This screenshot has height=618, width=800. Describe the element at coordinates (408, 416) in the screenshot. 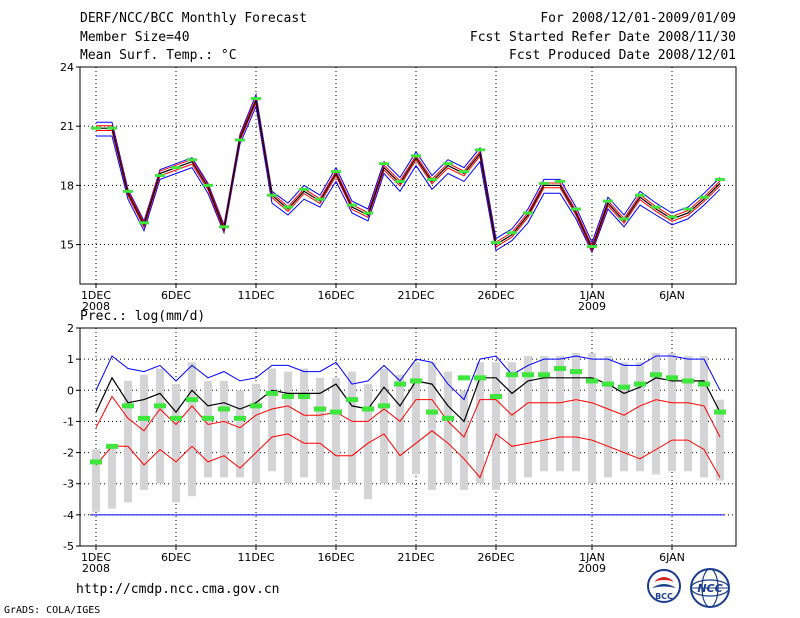

I see `precip-upper-line` at that location.